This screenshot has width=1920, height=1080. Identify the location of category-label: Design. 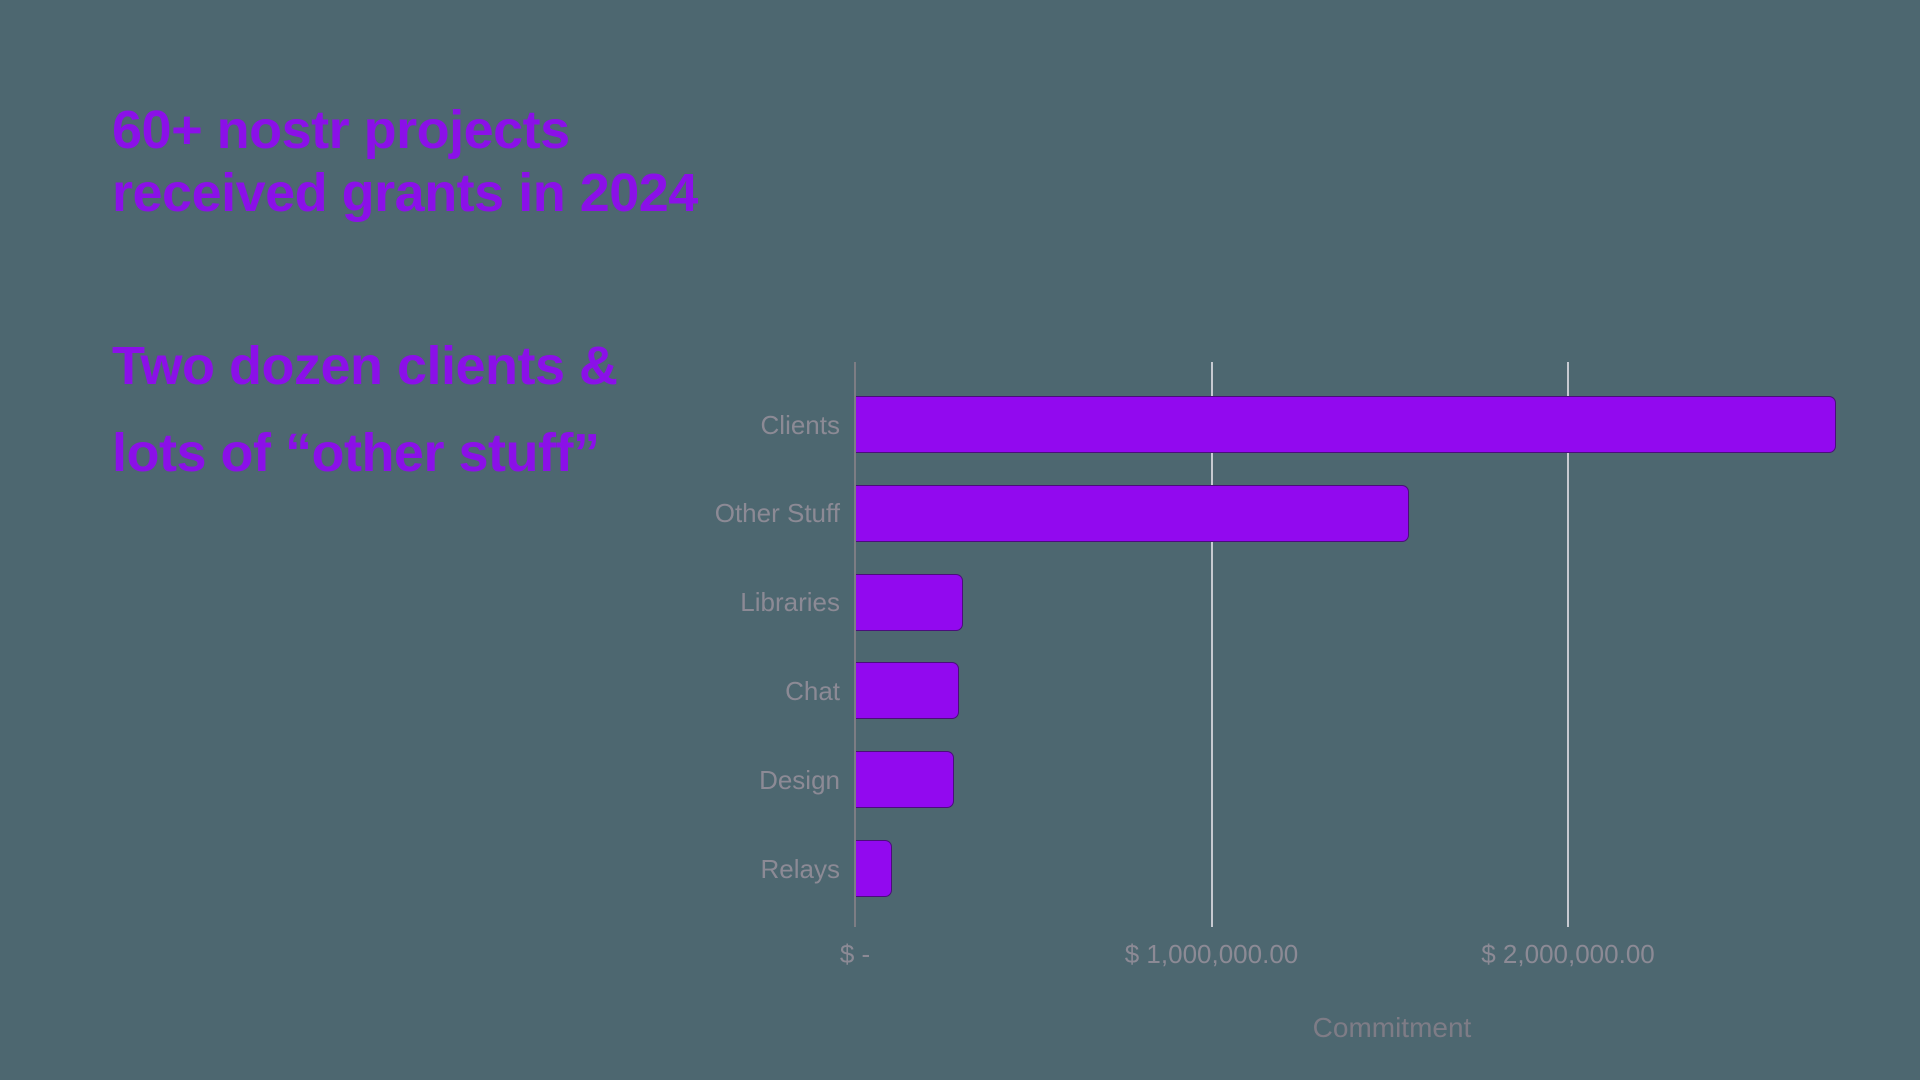
(799, 779).